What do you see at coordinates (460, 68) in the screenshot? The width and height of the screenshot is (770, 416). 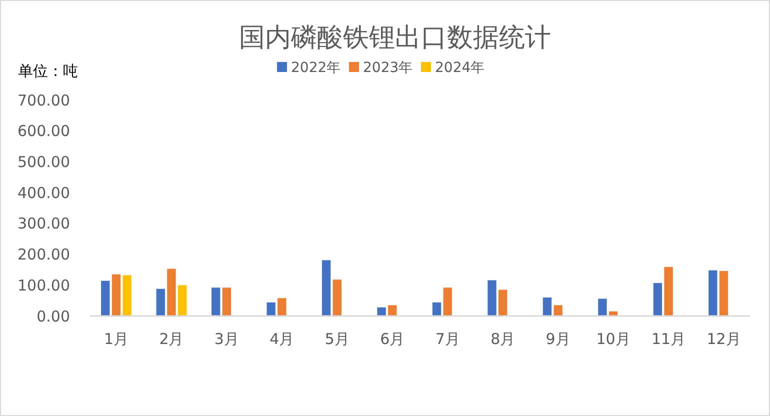 I see `legend-label: 2024年` at bounding box center [460, 68].